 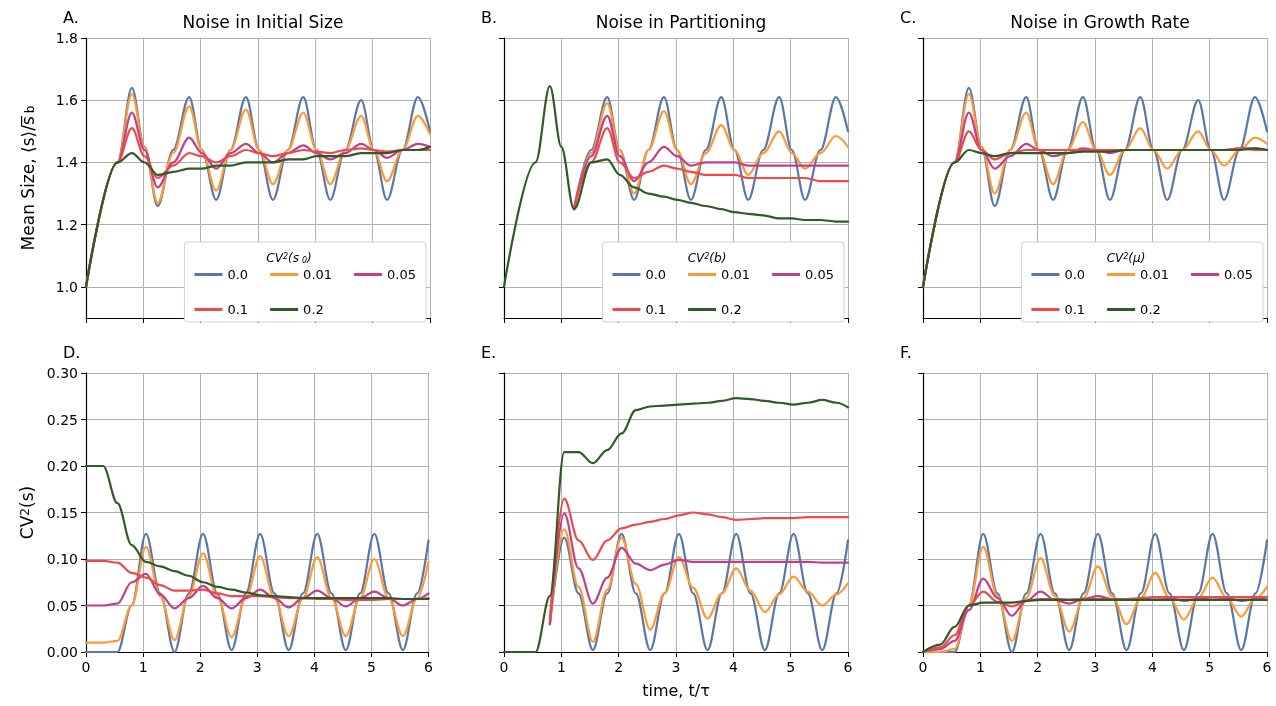 What do you see at coordinates (62, 466) in the screenshot?
I see `y-tick-label: 0.20` at bounding box center [62, 466].